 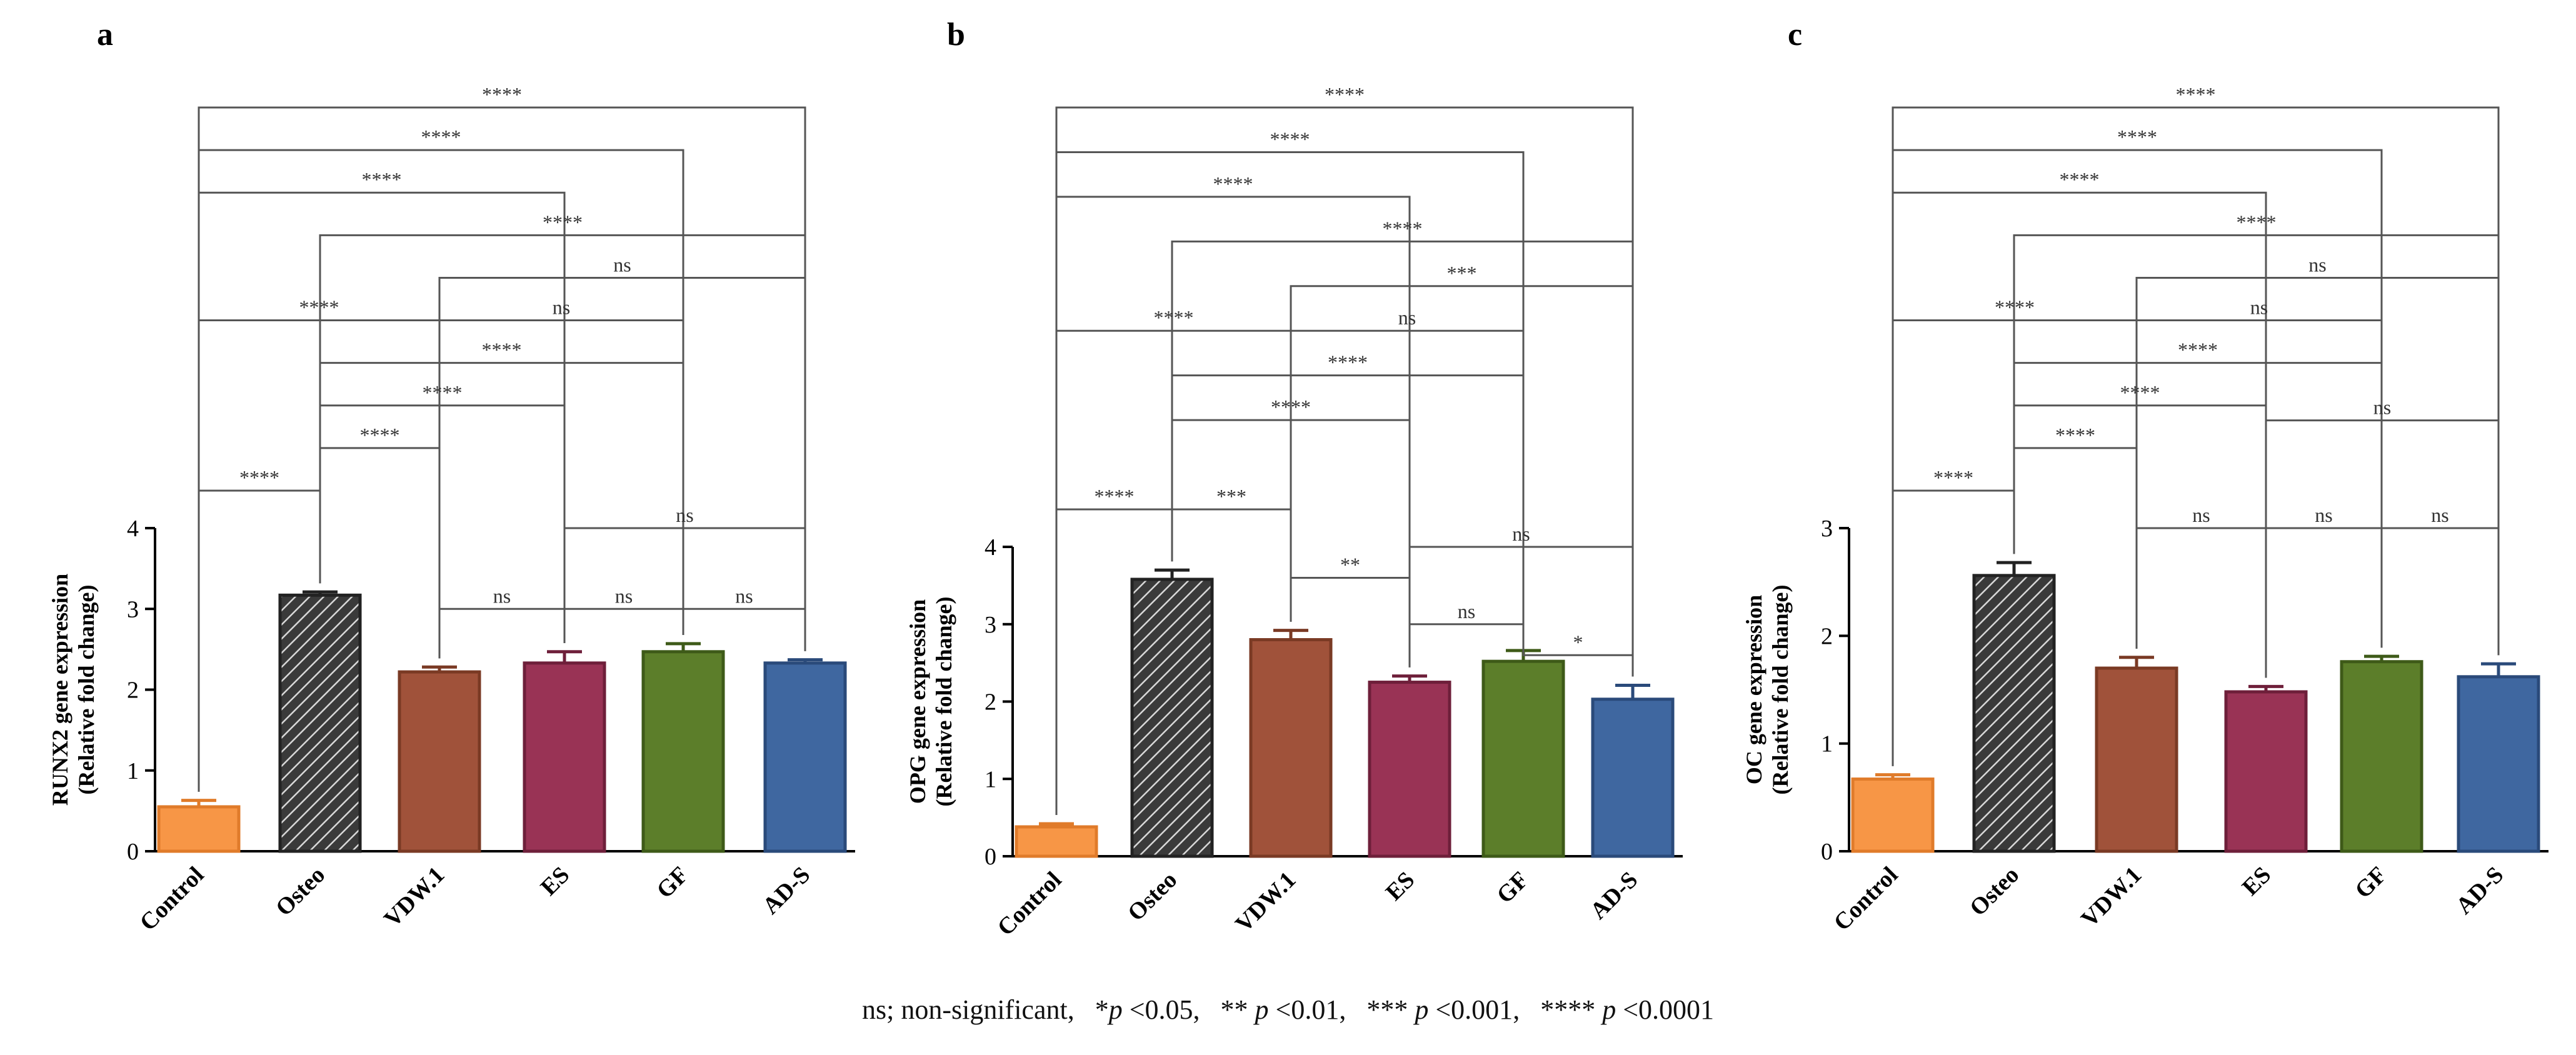 What do you see at coordinates (968, 1009) in the screenshot?
I see `footnote-lead: ns; non-significant,` at bounding box center [968, 1009].